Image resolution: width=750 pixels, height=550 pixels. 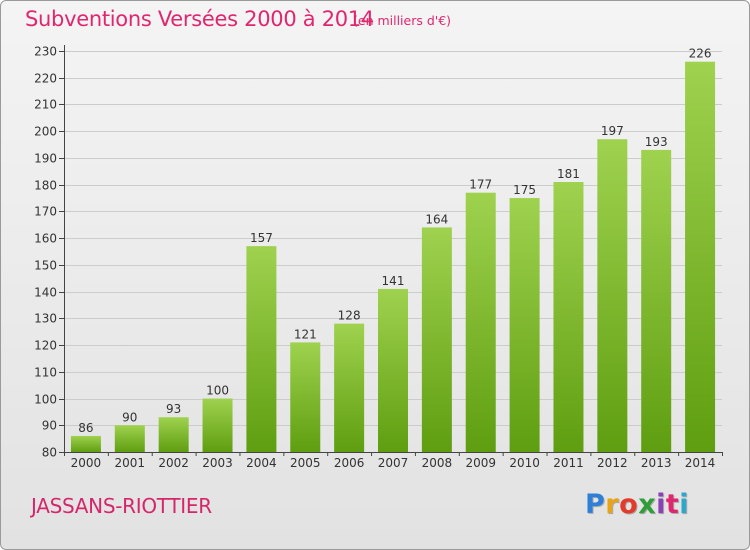 What do you see at coordinates (656, 463) in the screenshot?
I see `x-tick-label-2013: 2013` at bounding box center [656, 463].